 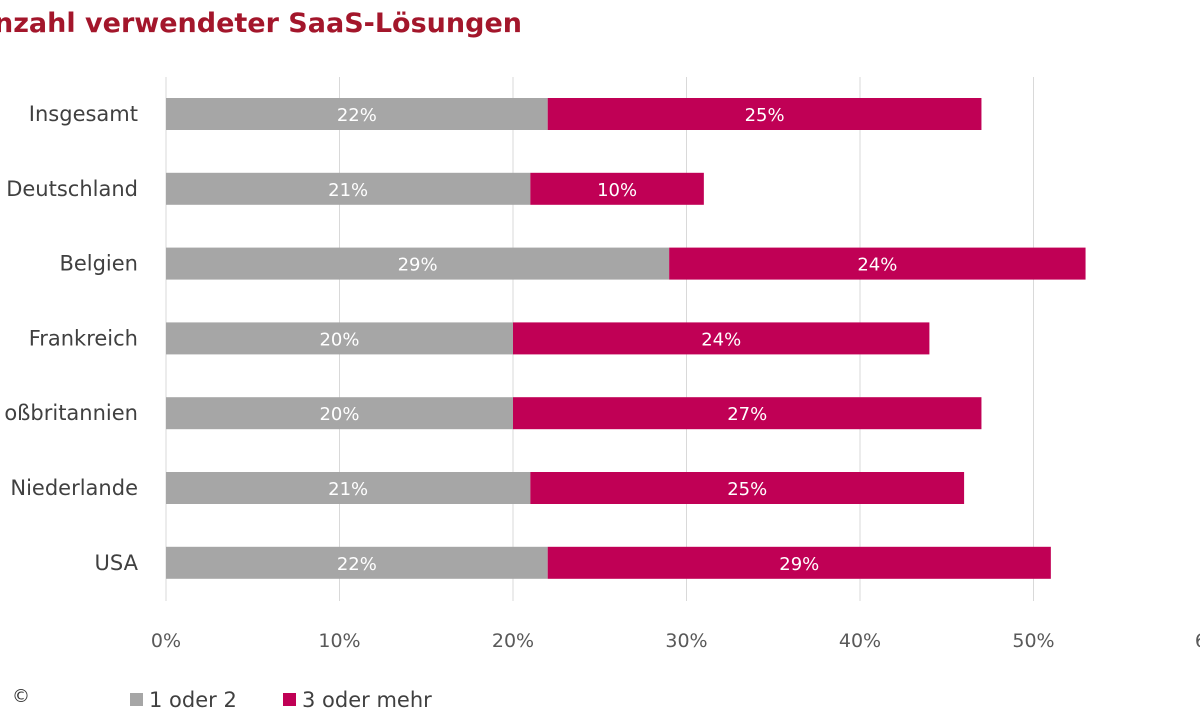 What do you see at coordinates (117, 563) in the screenshot?
I see `category-label: USA` at bounding box center [117, 563].